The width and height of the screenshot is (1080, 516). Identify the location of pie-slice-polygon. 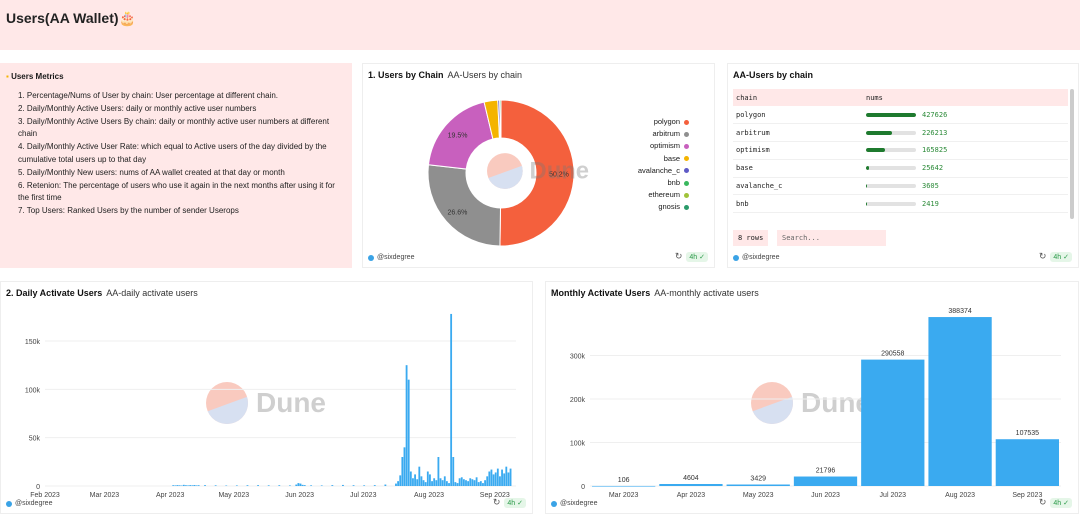
(537, 173).